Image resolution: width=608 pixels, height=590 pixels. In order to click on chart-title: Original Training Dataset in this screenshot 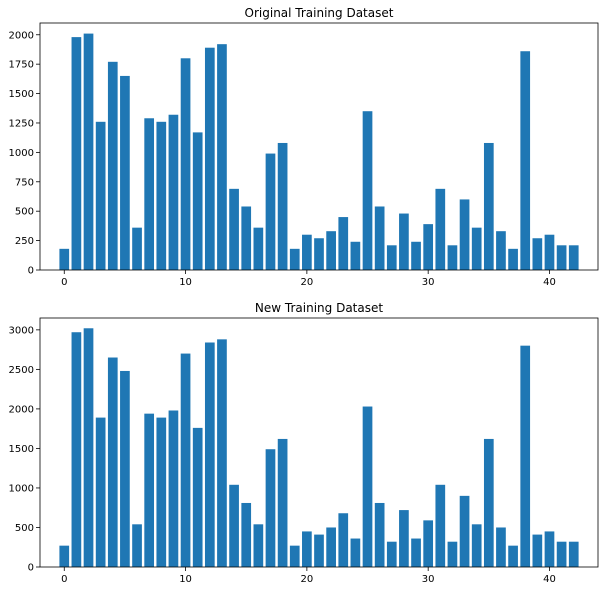, I will do `click(319, 13)`.